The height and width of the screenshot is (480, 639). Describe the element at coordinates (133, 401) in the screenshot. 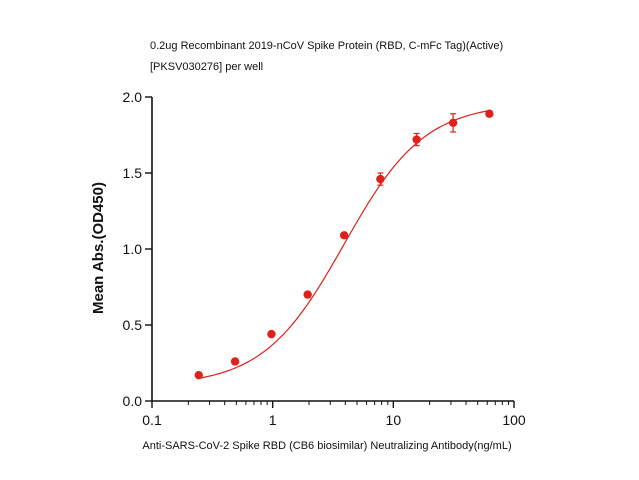

I see `y-tick-label: 0.0` at that location.